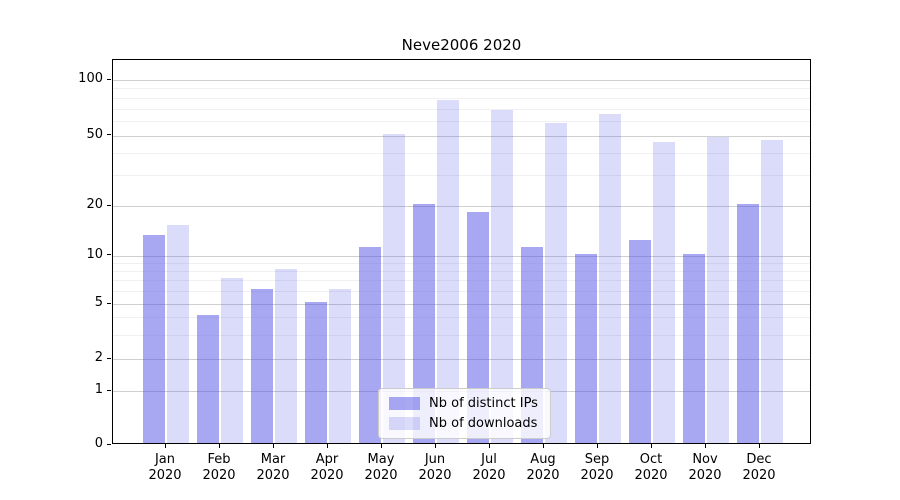  Describe the element at coordinates (483, 403) in the screenshot. I see `legend-label-distinct-ips: Nb of distinct IPs` at that location.